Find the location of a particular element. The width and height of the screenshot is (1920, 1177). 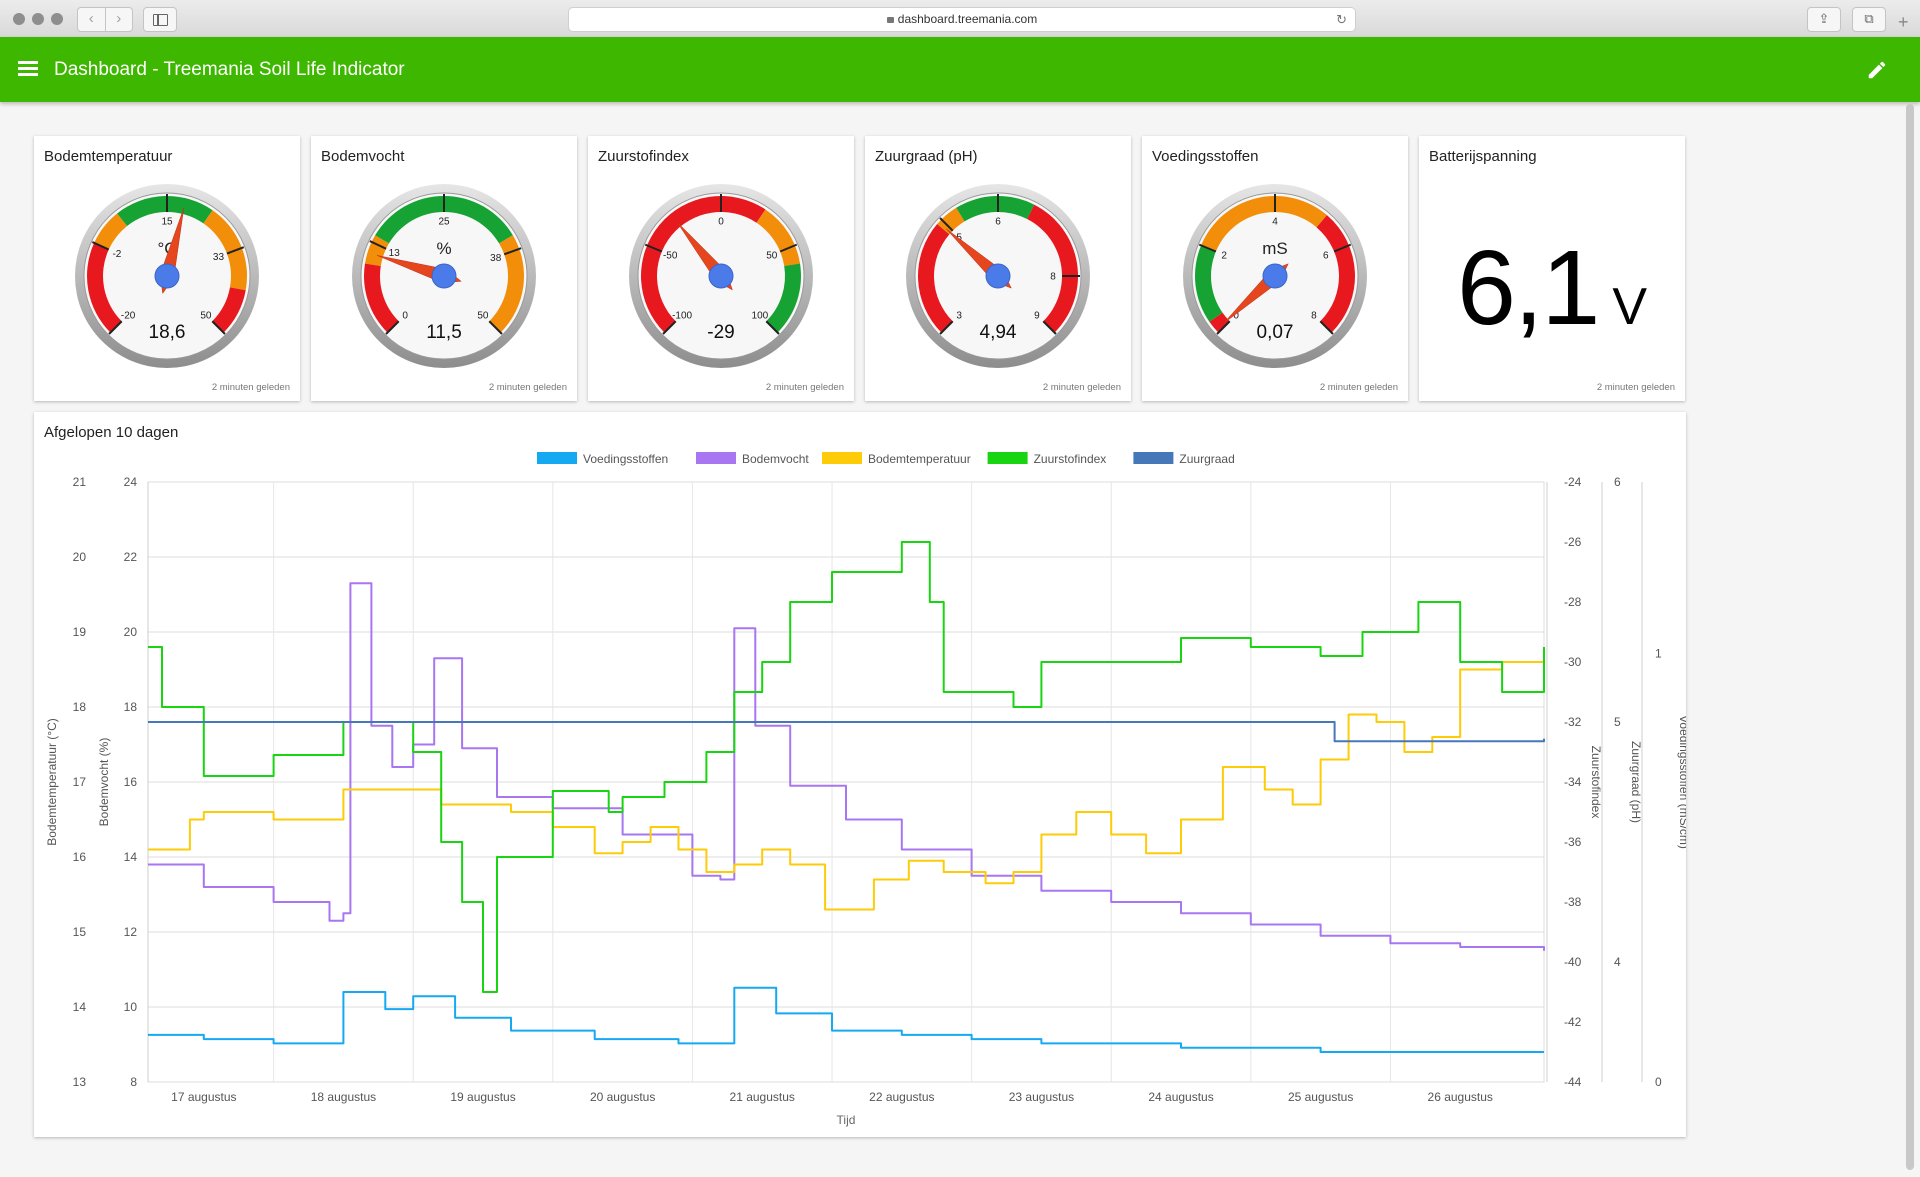

reload-icon: ↻ is located at coordinates (1341, 19).